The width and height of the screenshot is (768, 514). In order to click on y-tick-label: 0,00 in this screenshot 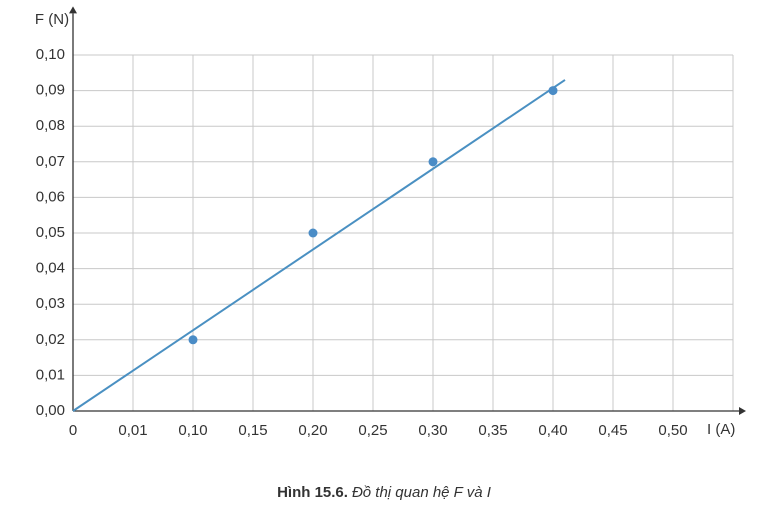, I will do `click(50, 410)`.